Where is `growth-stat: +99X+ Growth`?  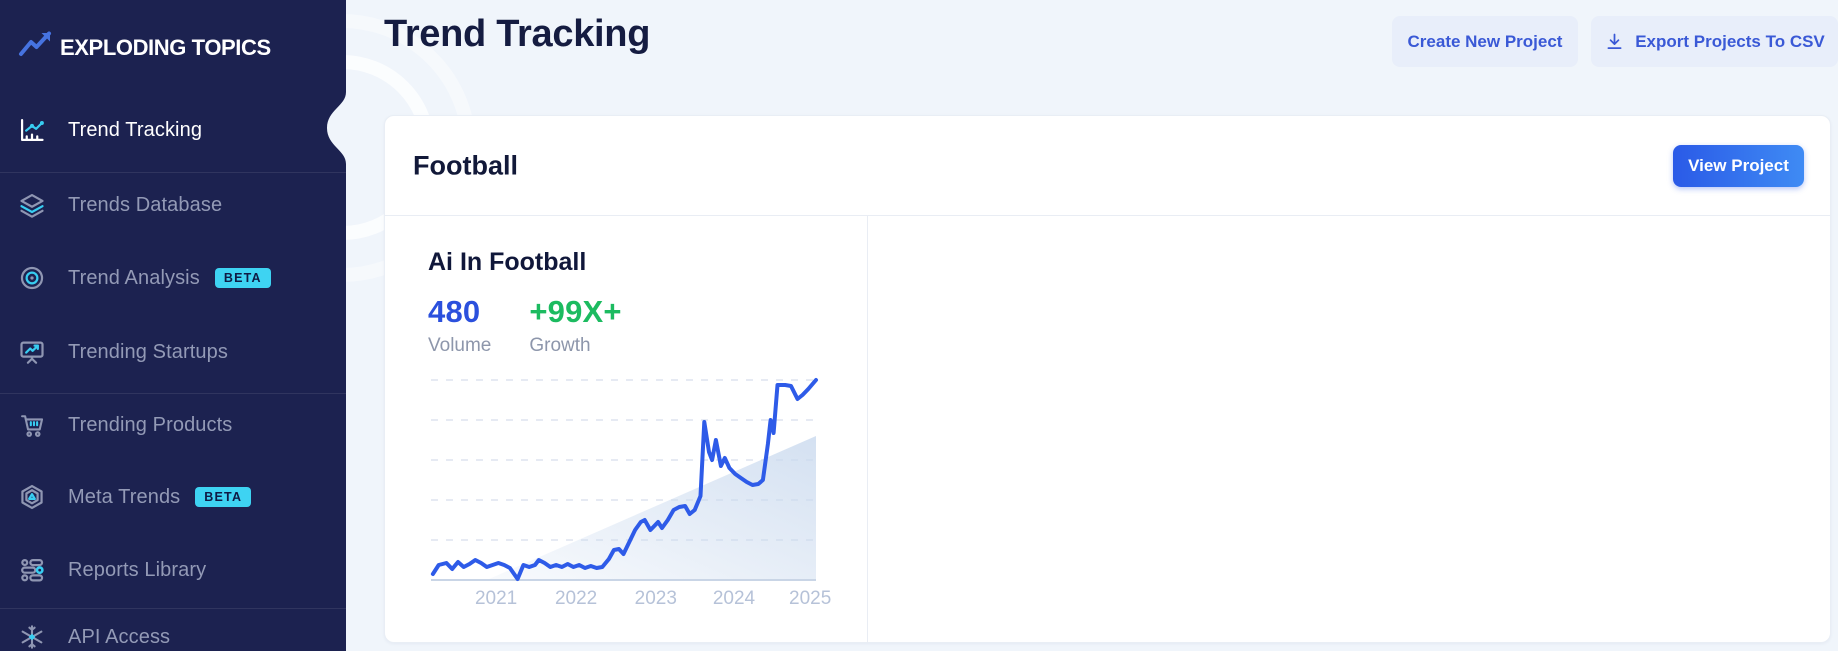 growth-stat: +99X+ Growth is located at coordinates (575, 325).